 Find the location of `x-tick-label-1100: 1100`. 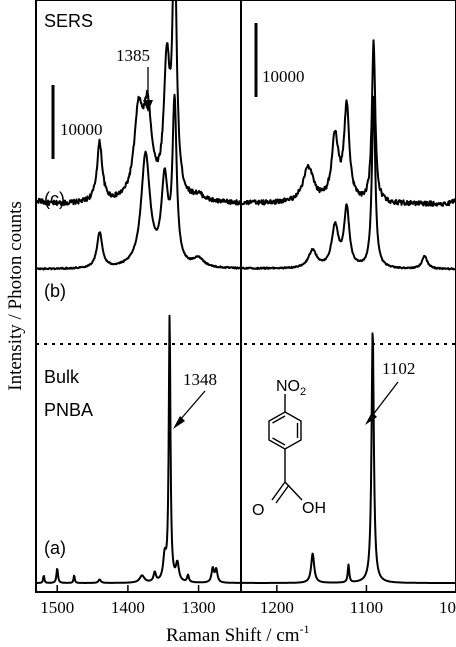

x-tick-label-1100: 1100 is located at coordinates (366, 607).